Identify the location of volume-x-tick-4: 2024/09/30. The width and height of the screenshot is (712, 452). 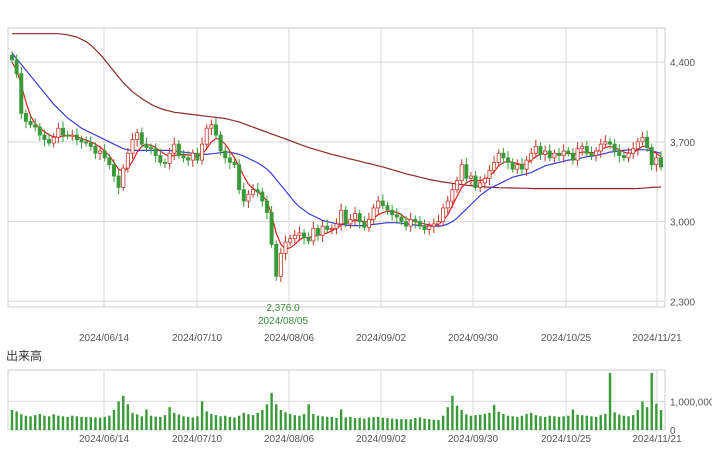
(473, 439).